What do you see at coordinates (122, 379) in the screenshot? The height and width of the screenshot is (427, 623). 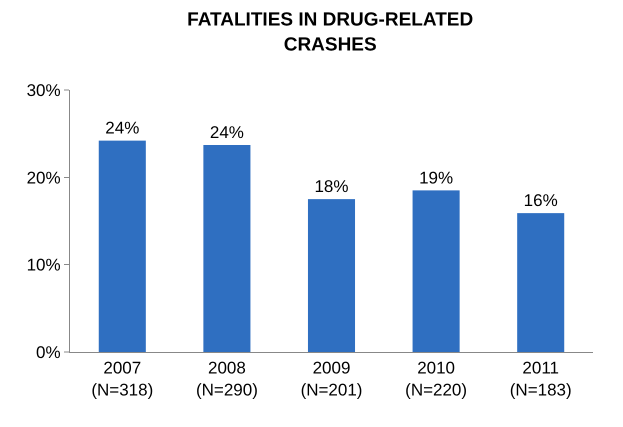 I see `x-tick-label: 2007 (N=318)` at bounding box center [122, 379].